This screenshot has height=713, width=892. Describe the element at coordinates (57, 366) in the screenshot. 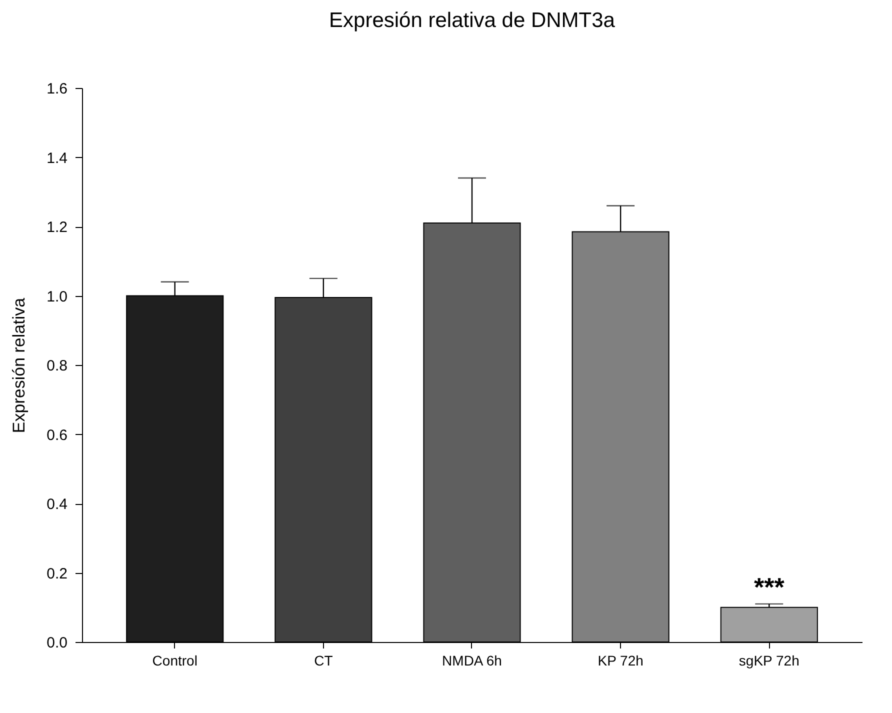

I see `y-tick-label: 0.8` at that location.